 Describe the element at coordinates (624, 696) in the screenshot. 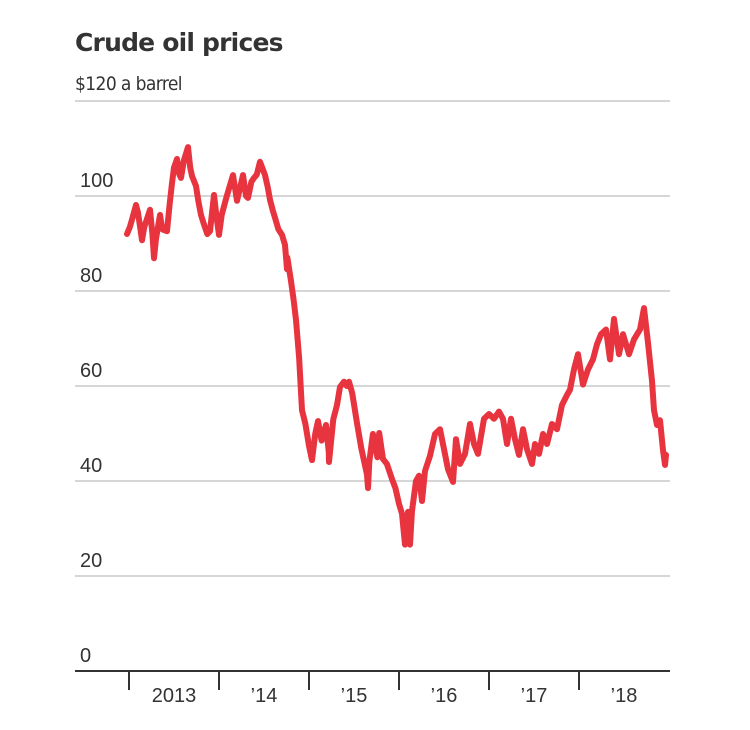

I see `x-tick-label-2018: ’18` at that location.